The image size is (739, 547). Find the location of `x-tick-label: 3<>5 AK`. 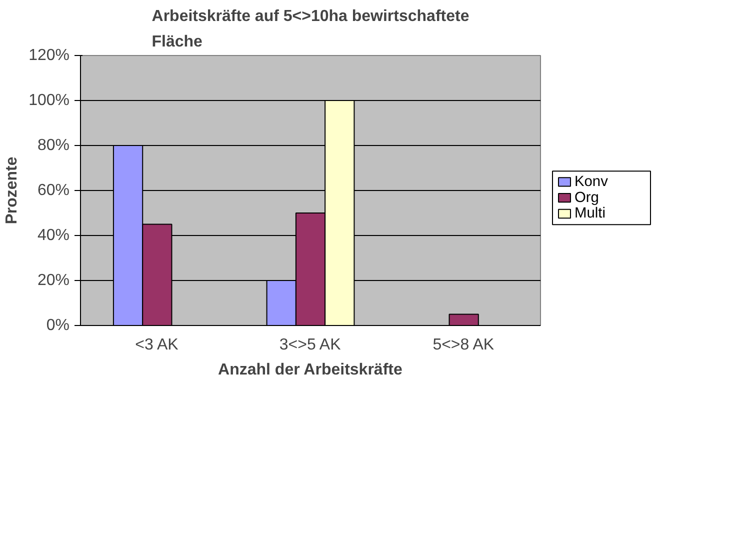

x-tick-label: 3<>5 AK is located at coordinates (310, 345).